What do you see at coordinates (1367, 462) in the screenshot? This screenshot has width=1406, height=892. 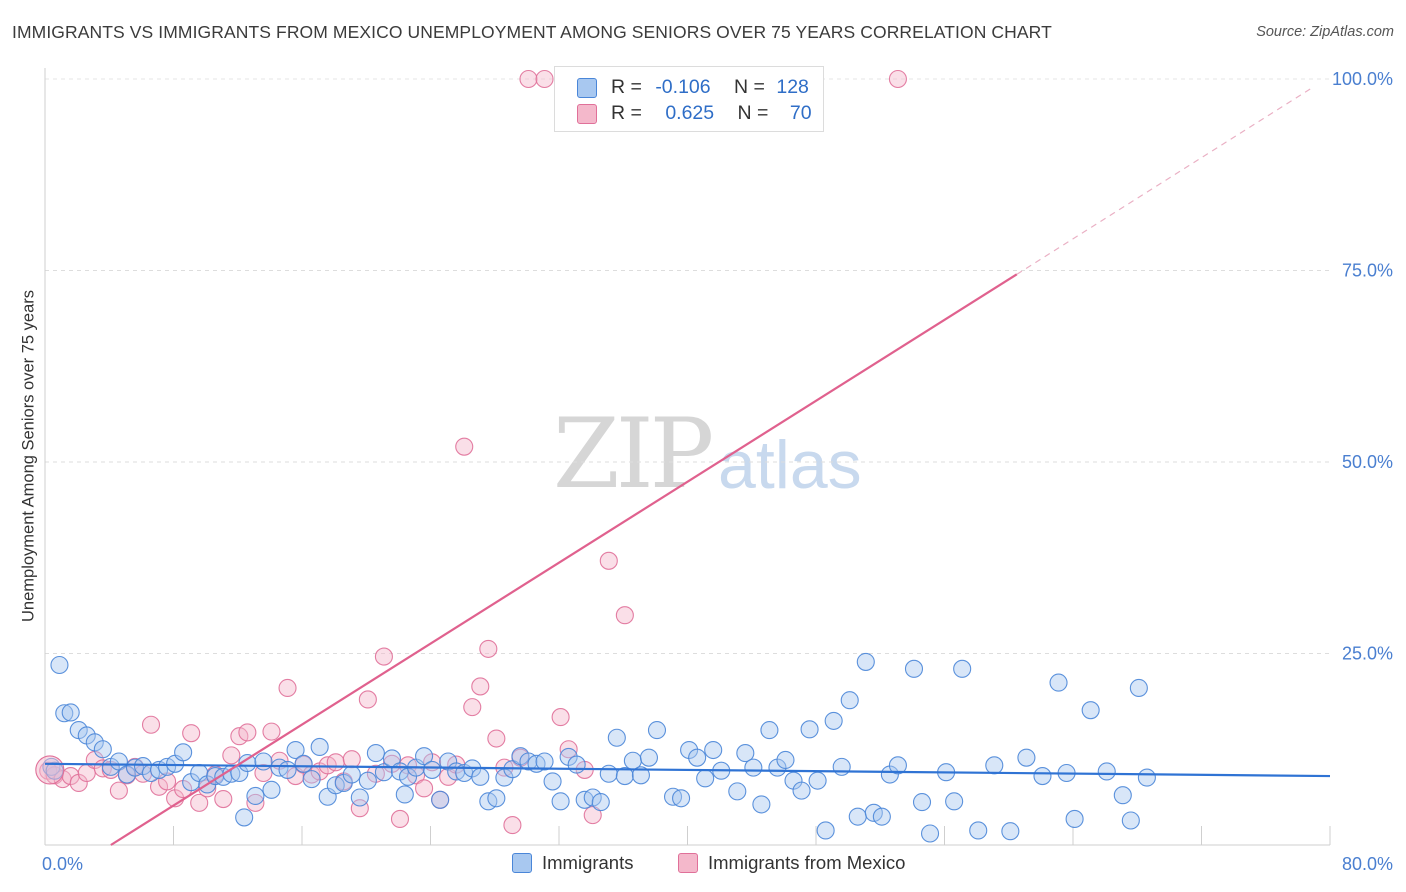 I see `y-tick-label: 50.0%` at bounding box center [1367, 462].